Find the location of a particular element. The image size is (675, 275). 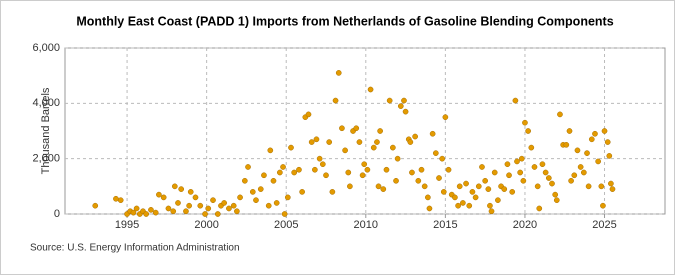

x-tick-label: 2015 is located at coordinates (445, 225).